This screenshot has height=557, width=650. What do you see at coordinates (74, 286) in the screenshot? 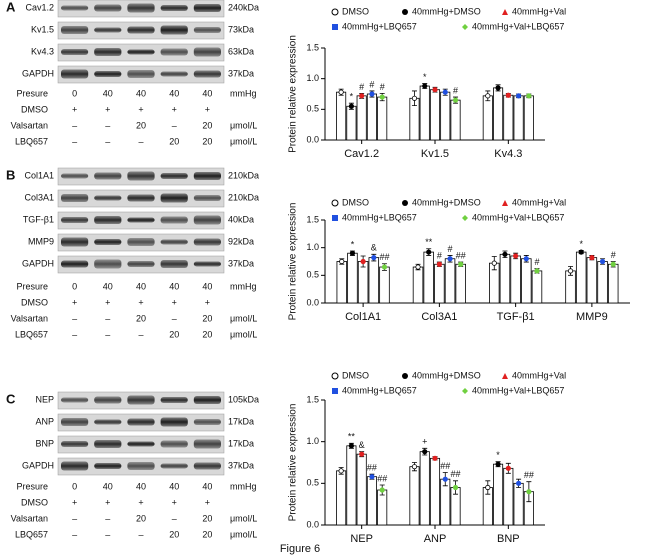
I see `condition-value: 0` at bounding box center [74, 286].